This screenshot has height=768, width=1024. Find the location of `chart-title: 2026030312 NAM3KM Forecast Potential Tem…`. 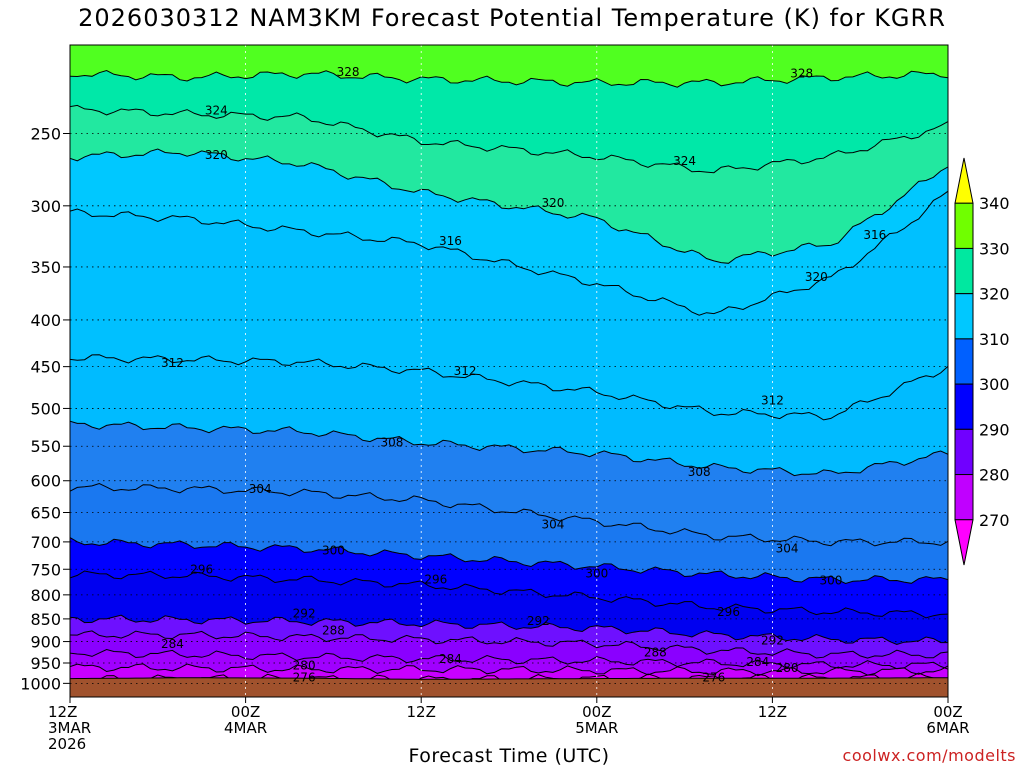

chart-title: 2026030312 NAM3KM Forecast Potential Tem… is located at coordinates (512, 18).